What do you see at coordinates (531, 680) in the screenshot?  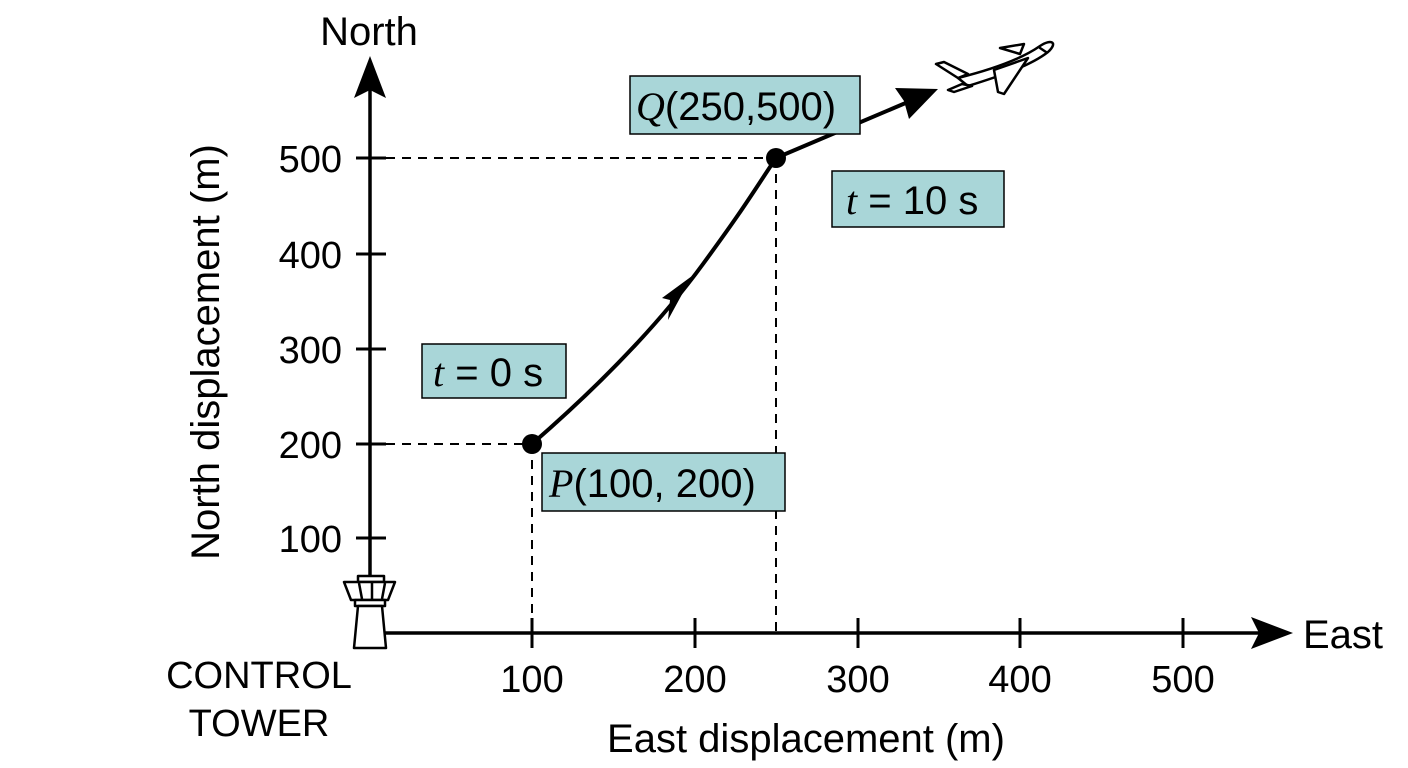 I see `x-tick-label-100: 100` at bounding box center [531, 680].